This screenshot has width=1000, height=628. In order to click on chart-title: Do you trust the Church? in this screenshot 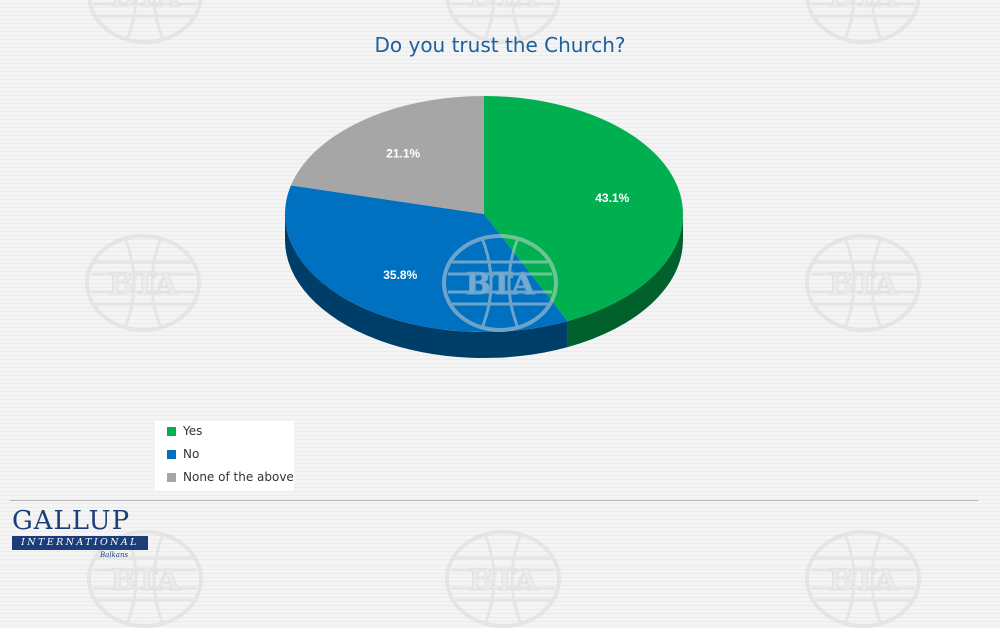, I will do `click(500, 45)`.